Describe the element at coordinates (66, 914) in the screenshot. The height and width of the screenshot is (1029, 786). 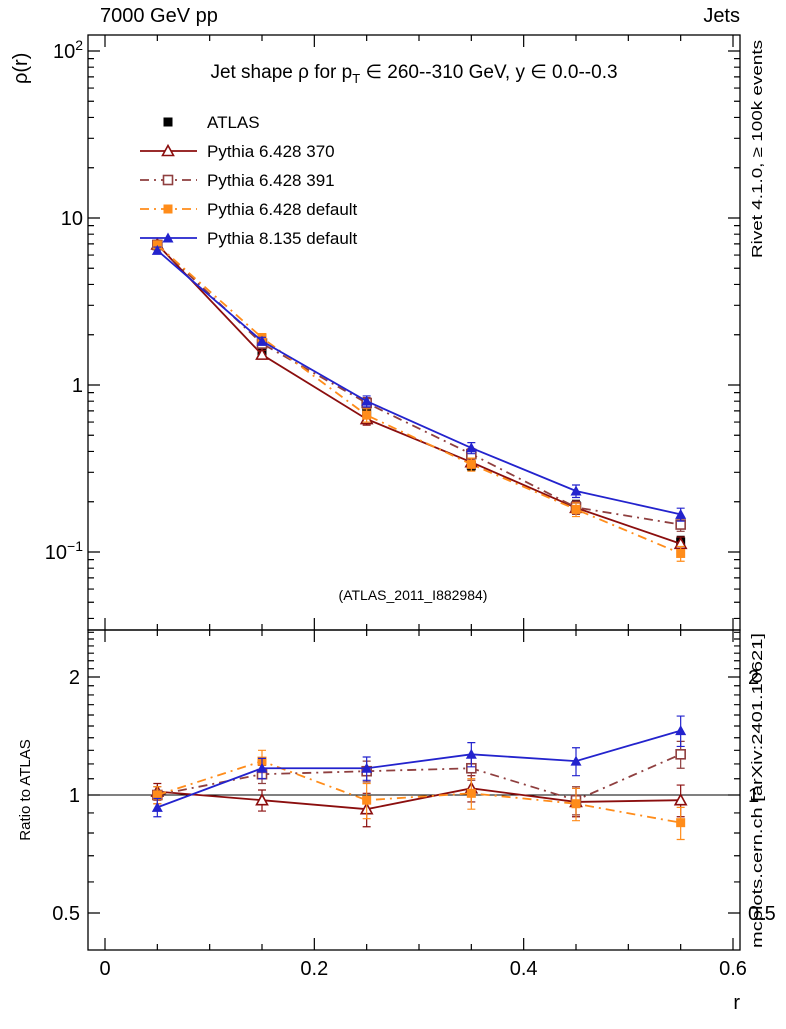
I see `y-ratio-tick-label-left: 0.5` at that location.